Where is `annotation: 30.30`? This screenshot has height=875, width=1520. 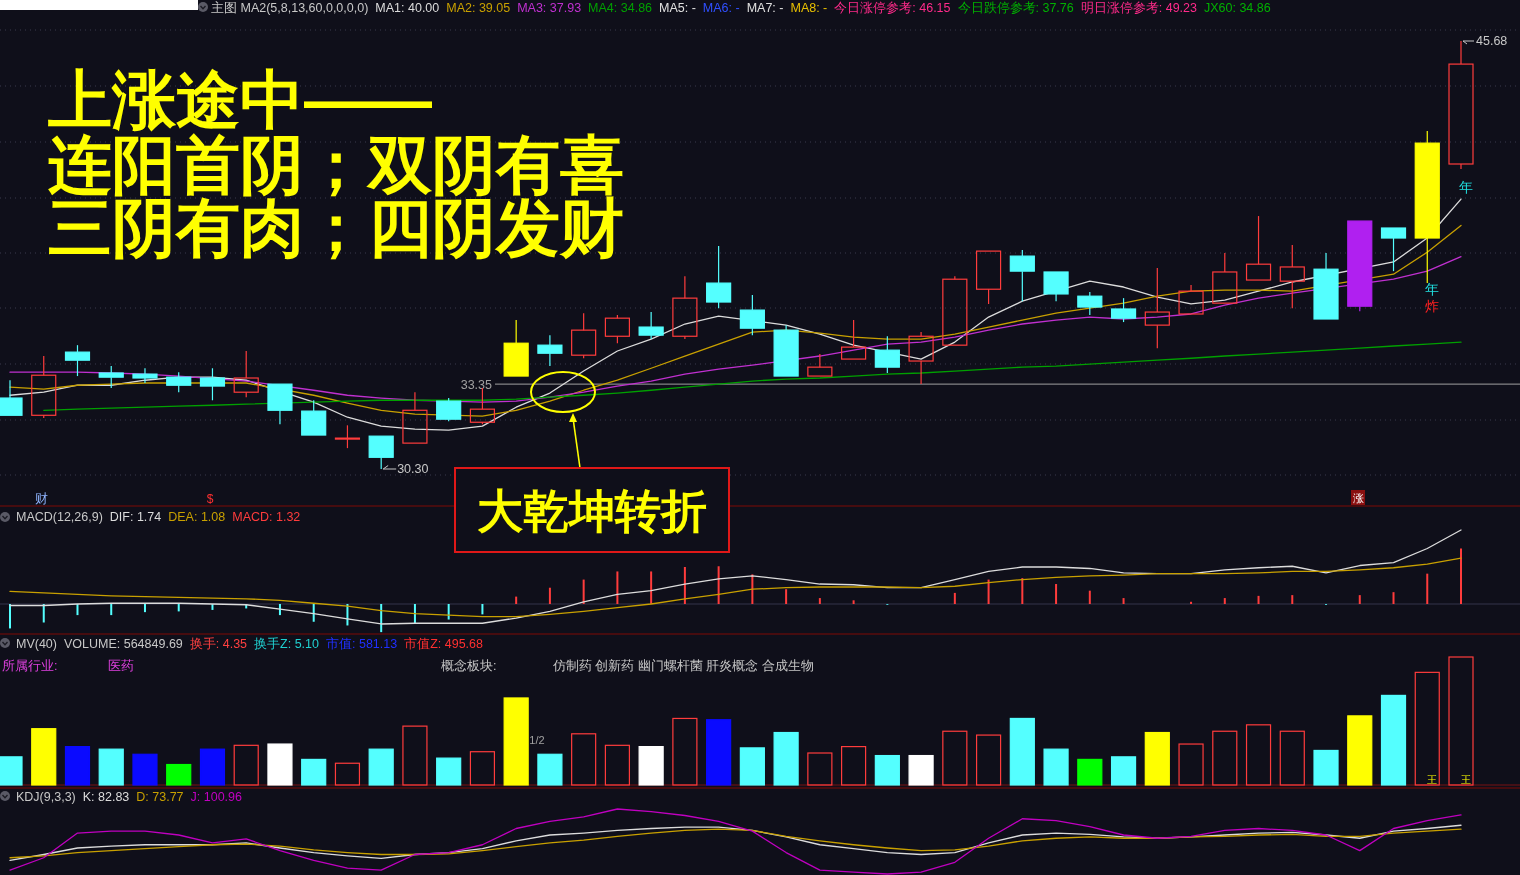 annotation: 30.30 is located at coordinates (413, 469).